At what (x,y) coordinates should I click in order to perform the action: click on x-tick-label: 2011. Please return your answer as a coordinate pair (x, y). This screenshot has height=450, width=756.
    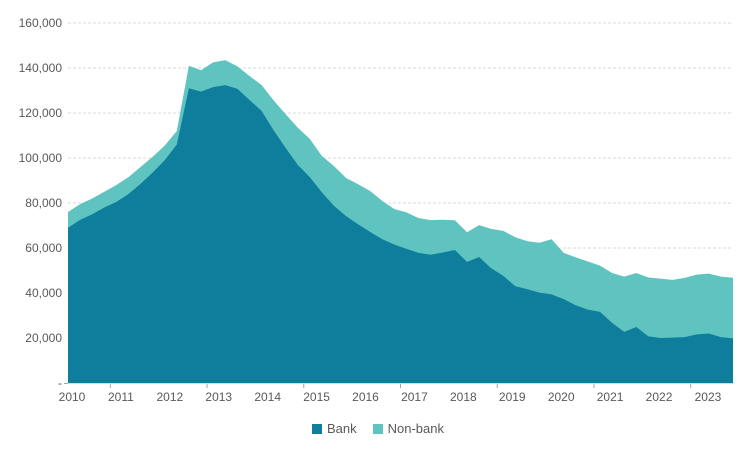
    Looking at the image, I should click on (121, 397).